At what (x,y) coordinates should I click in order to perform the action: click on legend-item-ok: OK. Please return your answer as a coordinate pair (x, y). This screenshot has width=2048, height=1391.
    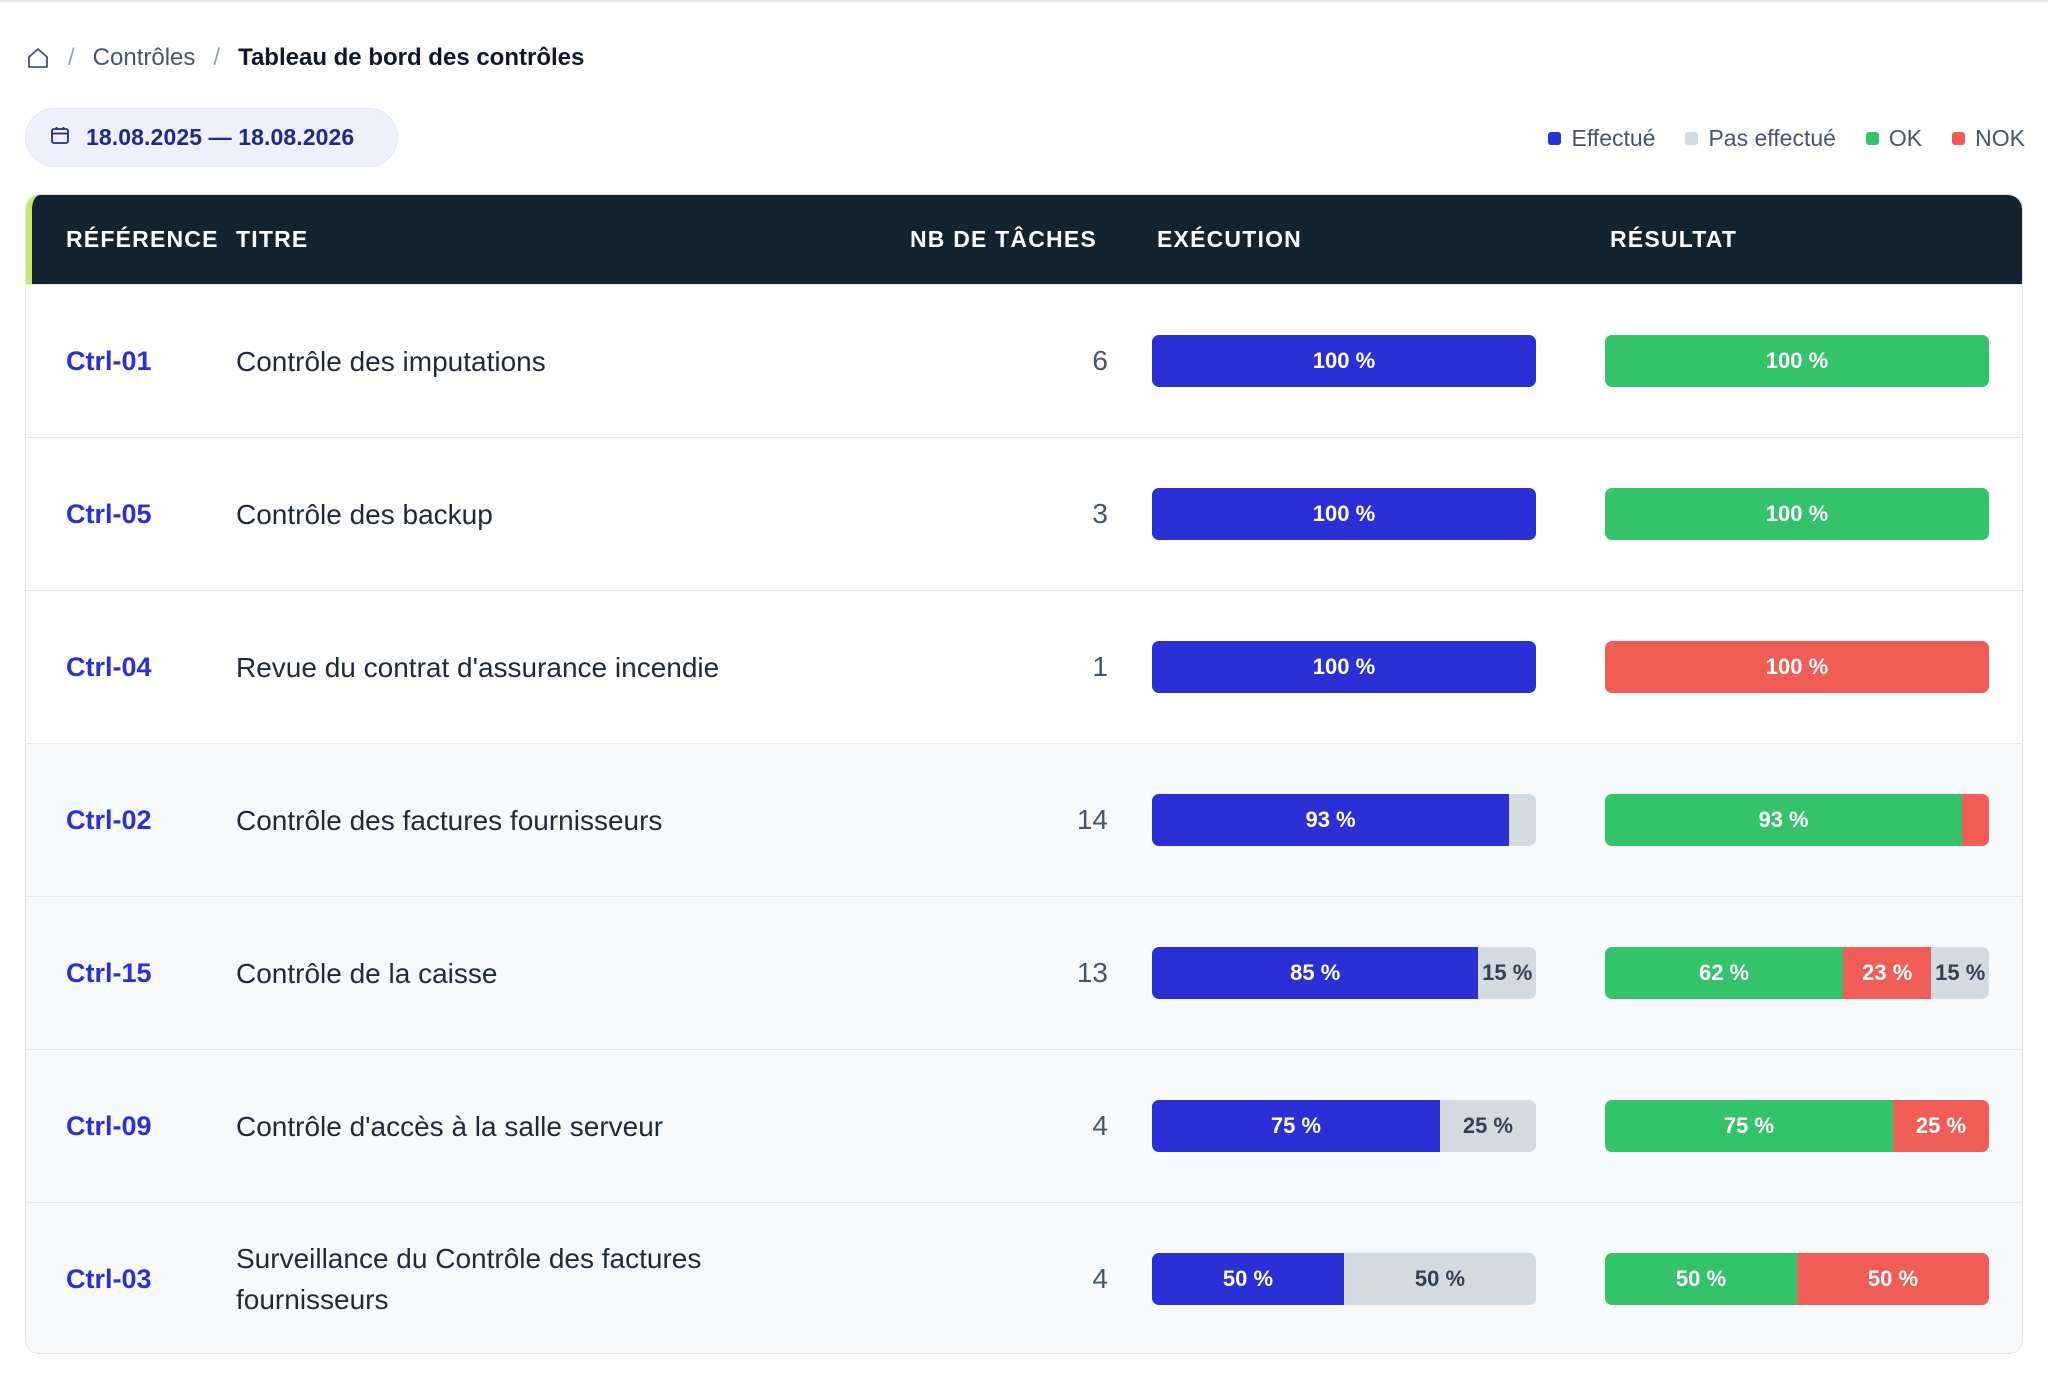
    Looking at the image, I should click on (1894, 138).